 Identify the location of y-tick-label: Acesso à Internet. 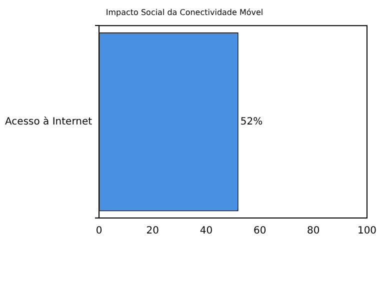
(48, 122).